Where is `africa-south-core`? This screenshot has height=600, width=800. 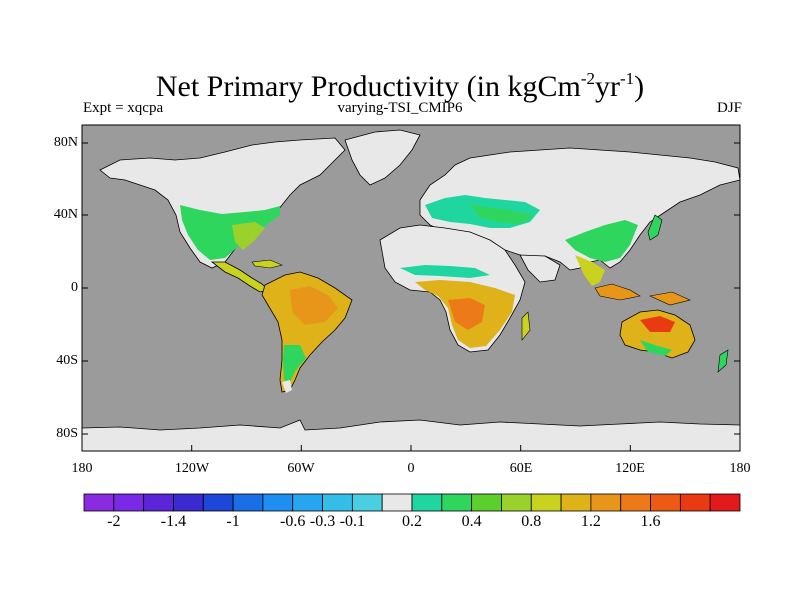
africa-south-core is located at coordinates (466, 314).